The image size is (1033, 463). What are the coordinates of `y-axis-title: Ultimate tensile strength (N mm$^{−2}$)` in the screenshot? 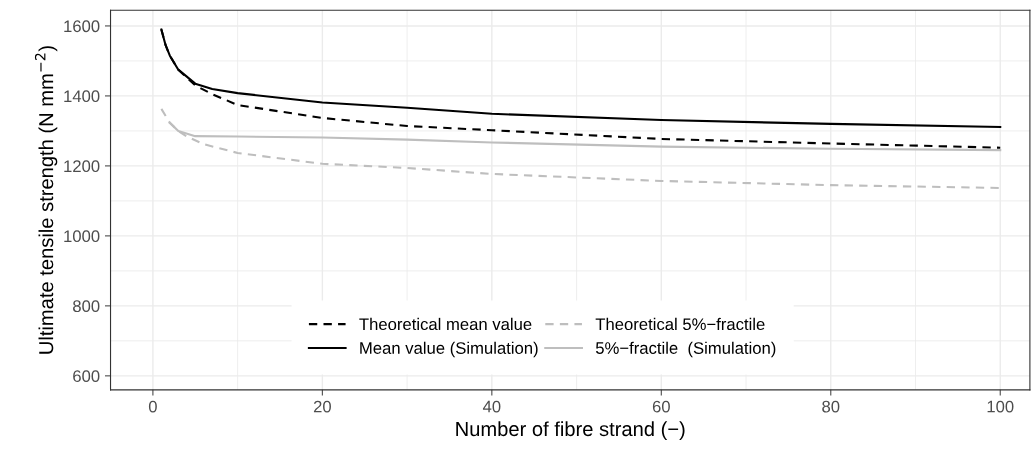 It's located at (46, 200).